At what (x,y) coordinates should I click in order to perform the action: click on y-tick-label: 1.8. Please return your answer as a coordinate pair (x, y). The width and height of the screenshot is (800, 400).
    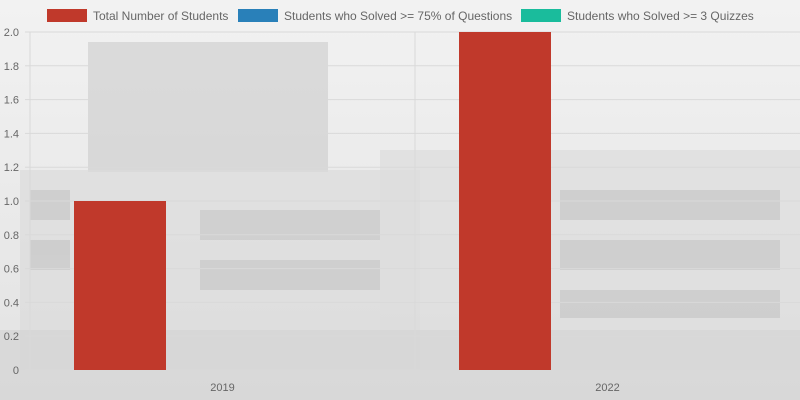
    Looking at the image, I should click on (11, 67).